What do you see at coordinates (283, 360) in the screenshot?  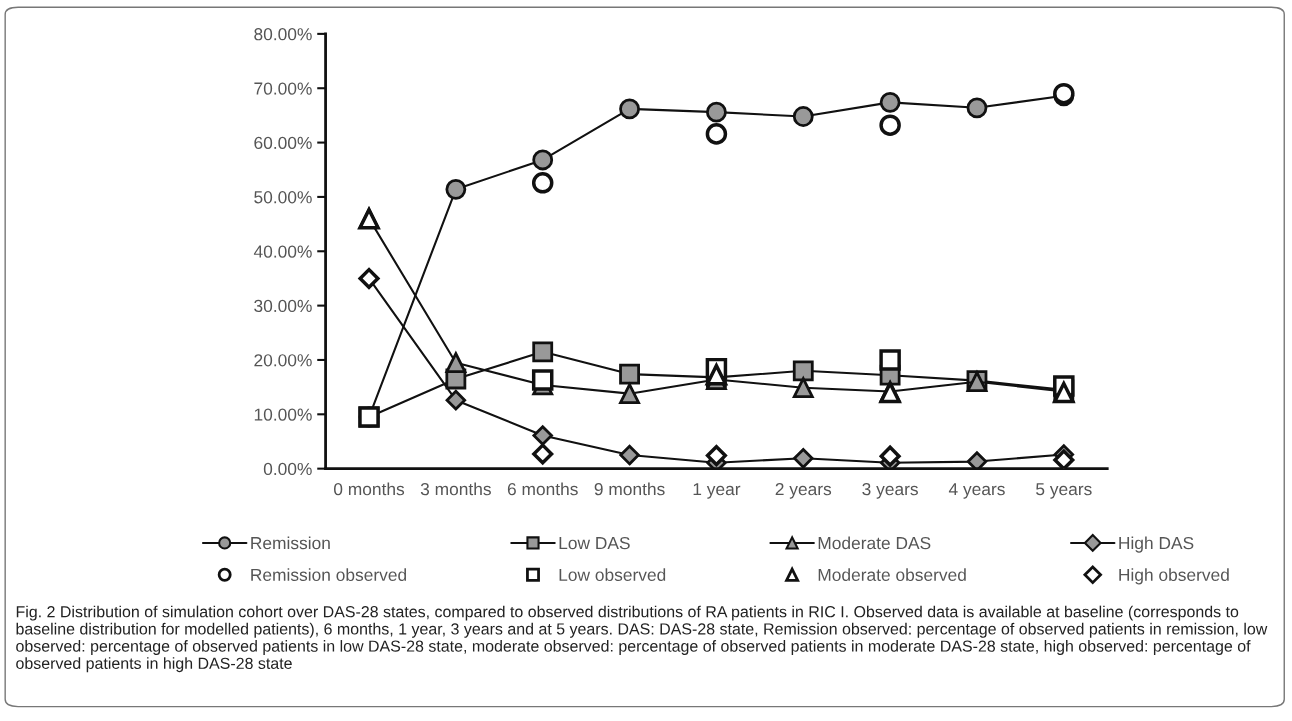 I see `y-tick-label: 20.00%` at bounding box center [283, 360].